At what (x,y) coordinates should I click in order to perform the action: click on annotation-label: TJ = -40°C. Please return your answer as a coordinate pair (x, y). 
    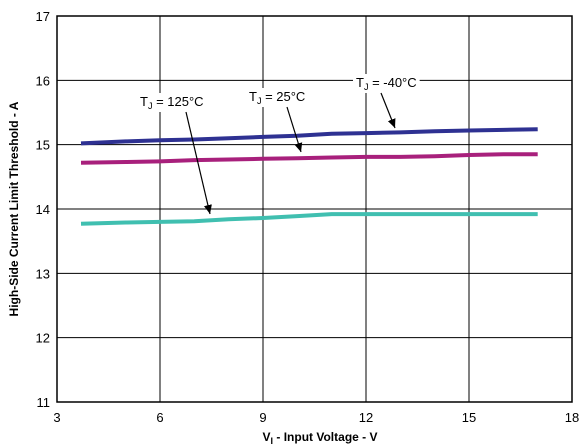
    Looking at the image, I should click on (386, 83).